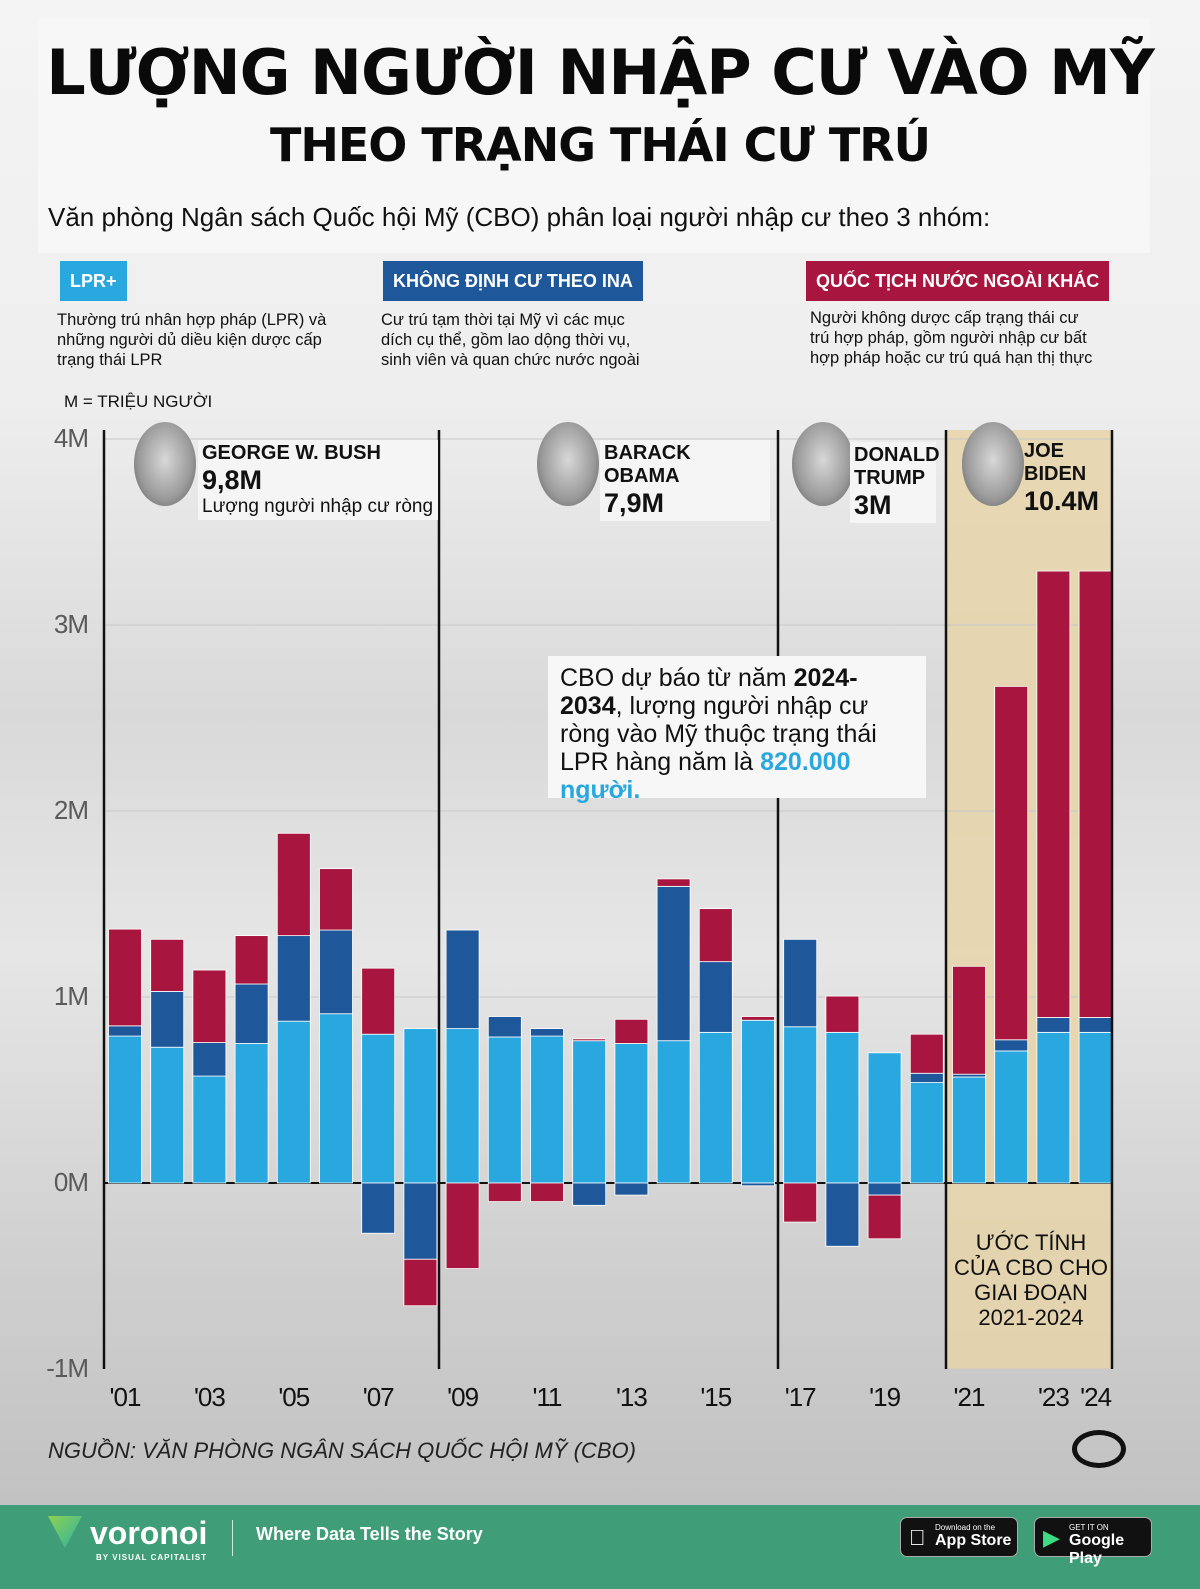 The height and width of the screenshot is (1589, 1200). What do you see at coordinates (547, 1109) in the screenshot?
I see `bar-segment-2011-lpr+` at bounding box center [547, 1109].